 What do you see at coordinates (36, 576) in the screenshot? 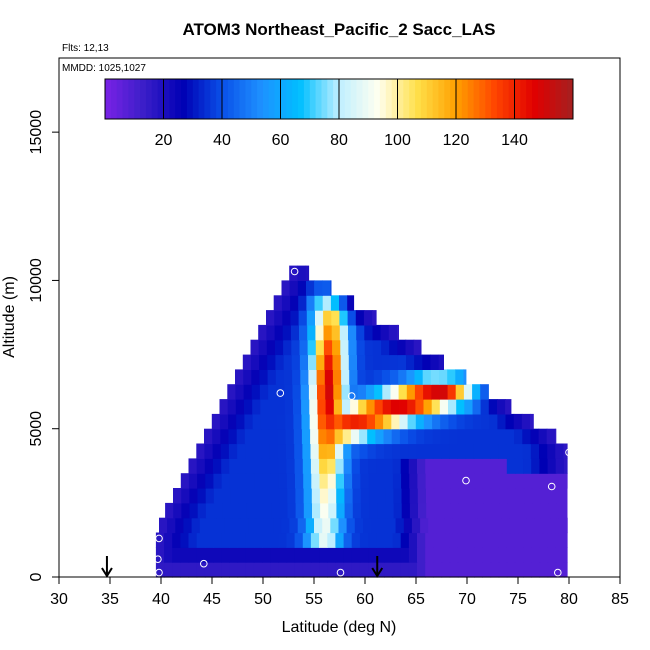
I see `y-tick-label: 0` at bounding box center [36, 576].